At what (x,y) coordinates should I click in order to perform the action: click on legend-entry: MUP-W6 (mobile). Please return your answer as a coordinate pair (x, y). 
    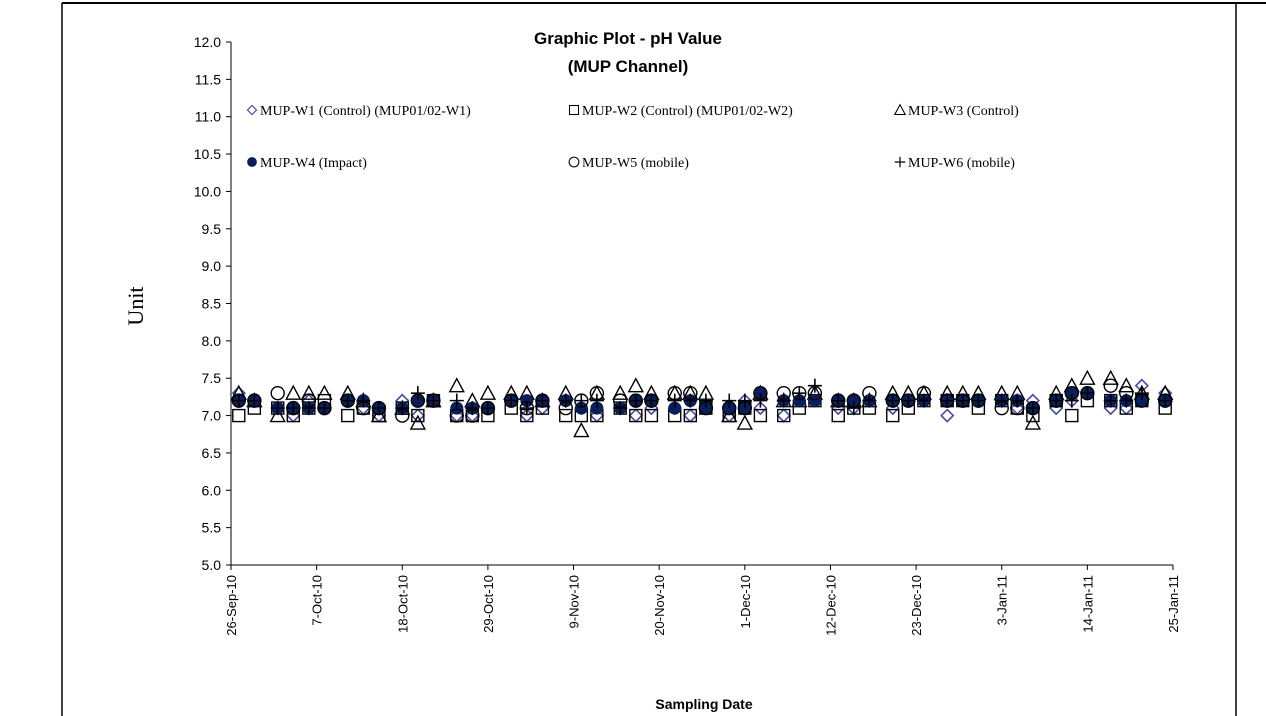
    Looking at the image, I should click on (954, 163).